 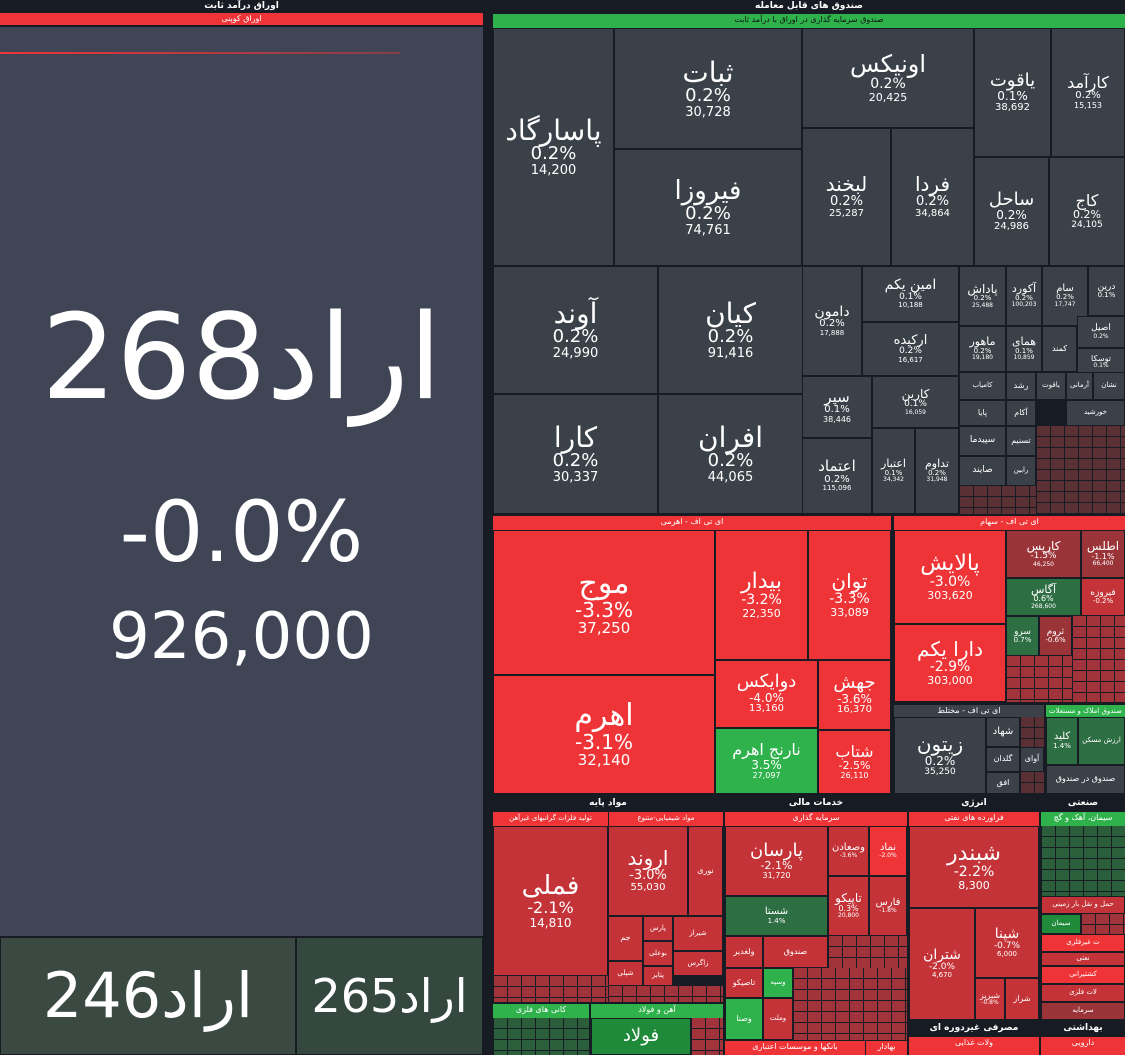 What do you see at coordinates (778, 1019) in the screenshot?
I see `stock-tile: وملت` at bounding box center [778, 1019].